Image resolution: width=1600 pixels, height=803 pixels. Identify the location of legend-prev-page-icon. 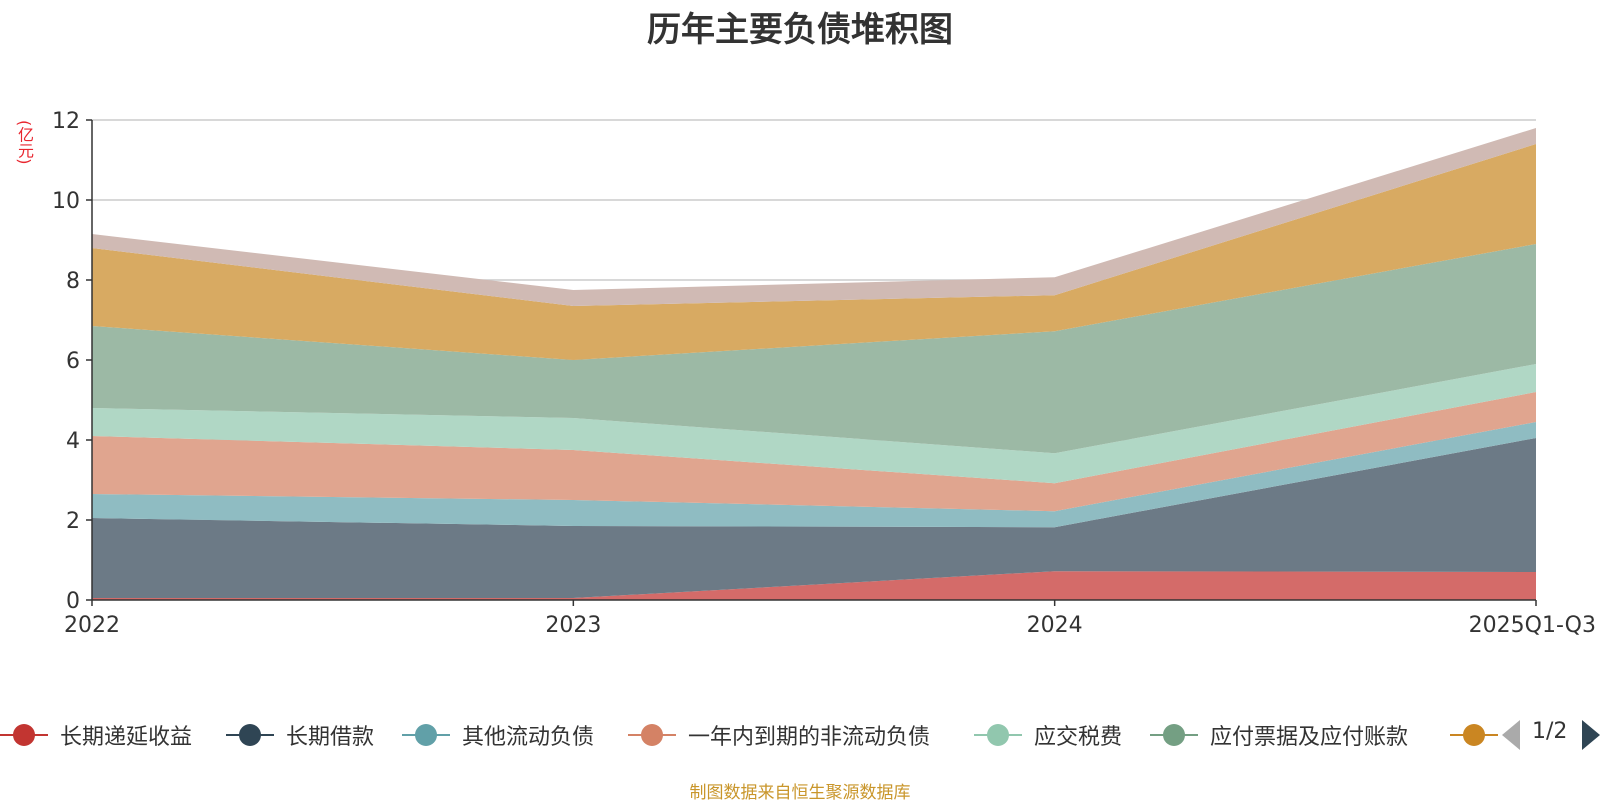
(1511, 735).